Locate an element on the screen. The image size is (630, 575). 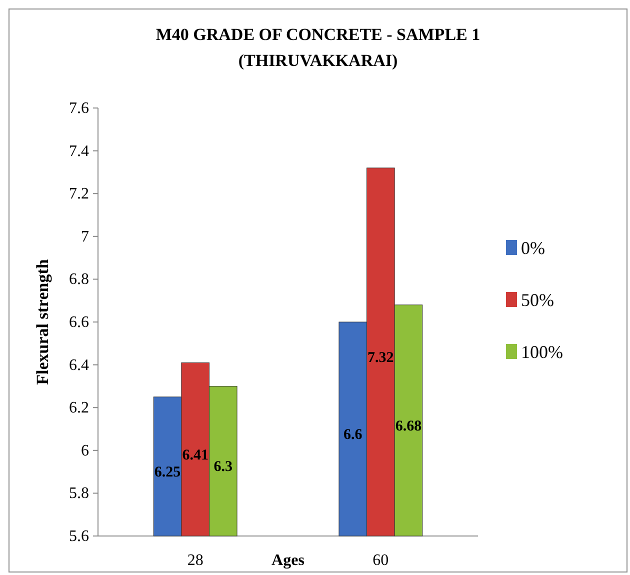
y-tick-label: 7.4 is located at coordinates (79, 151).